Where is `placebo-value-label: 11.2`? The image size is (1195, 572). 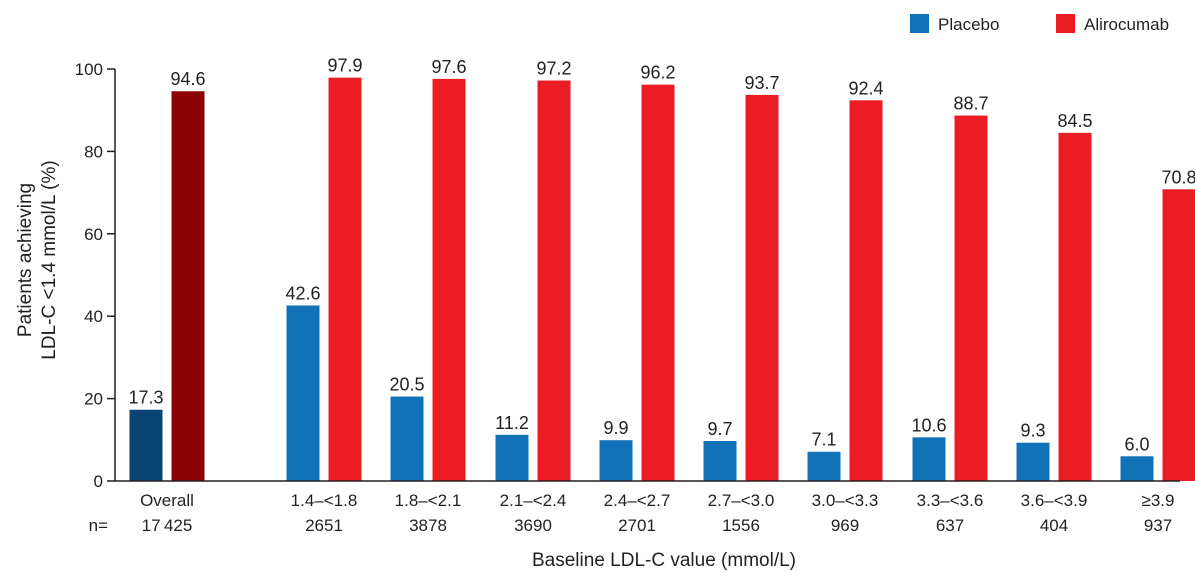 placebo-value-label: 11.2 is located at coordinates (512, 423).